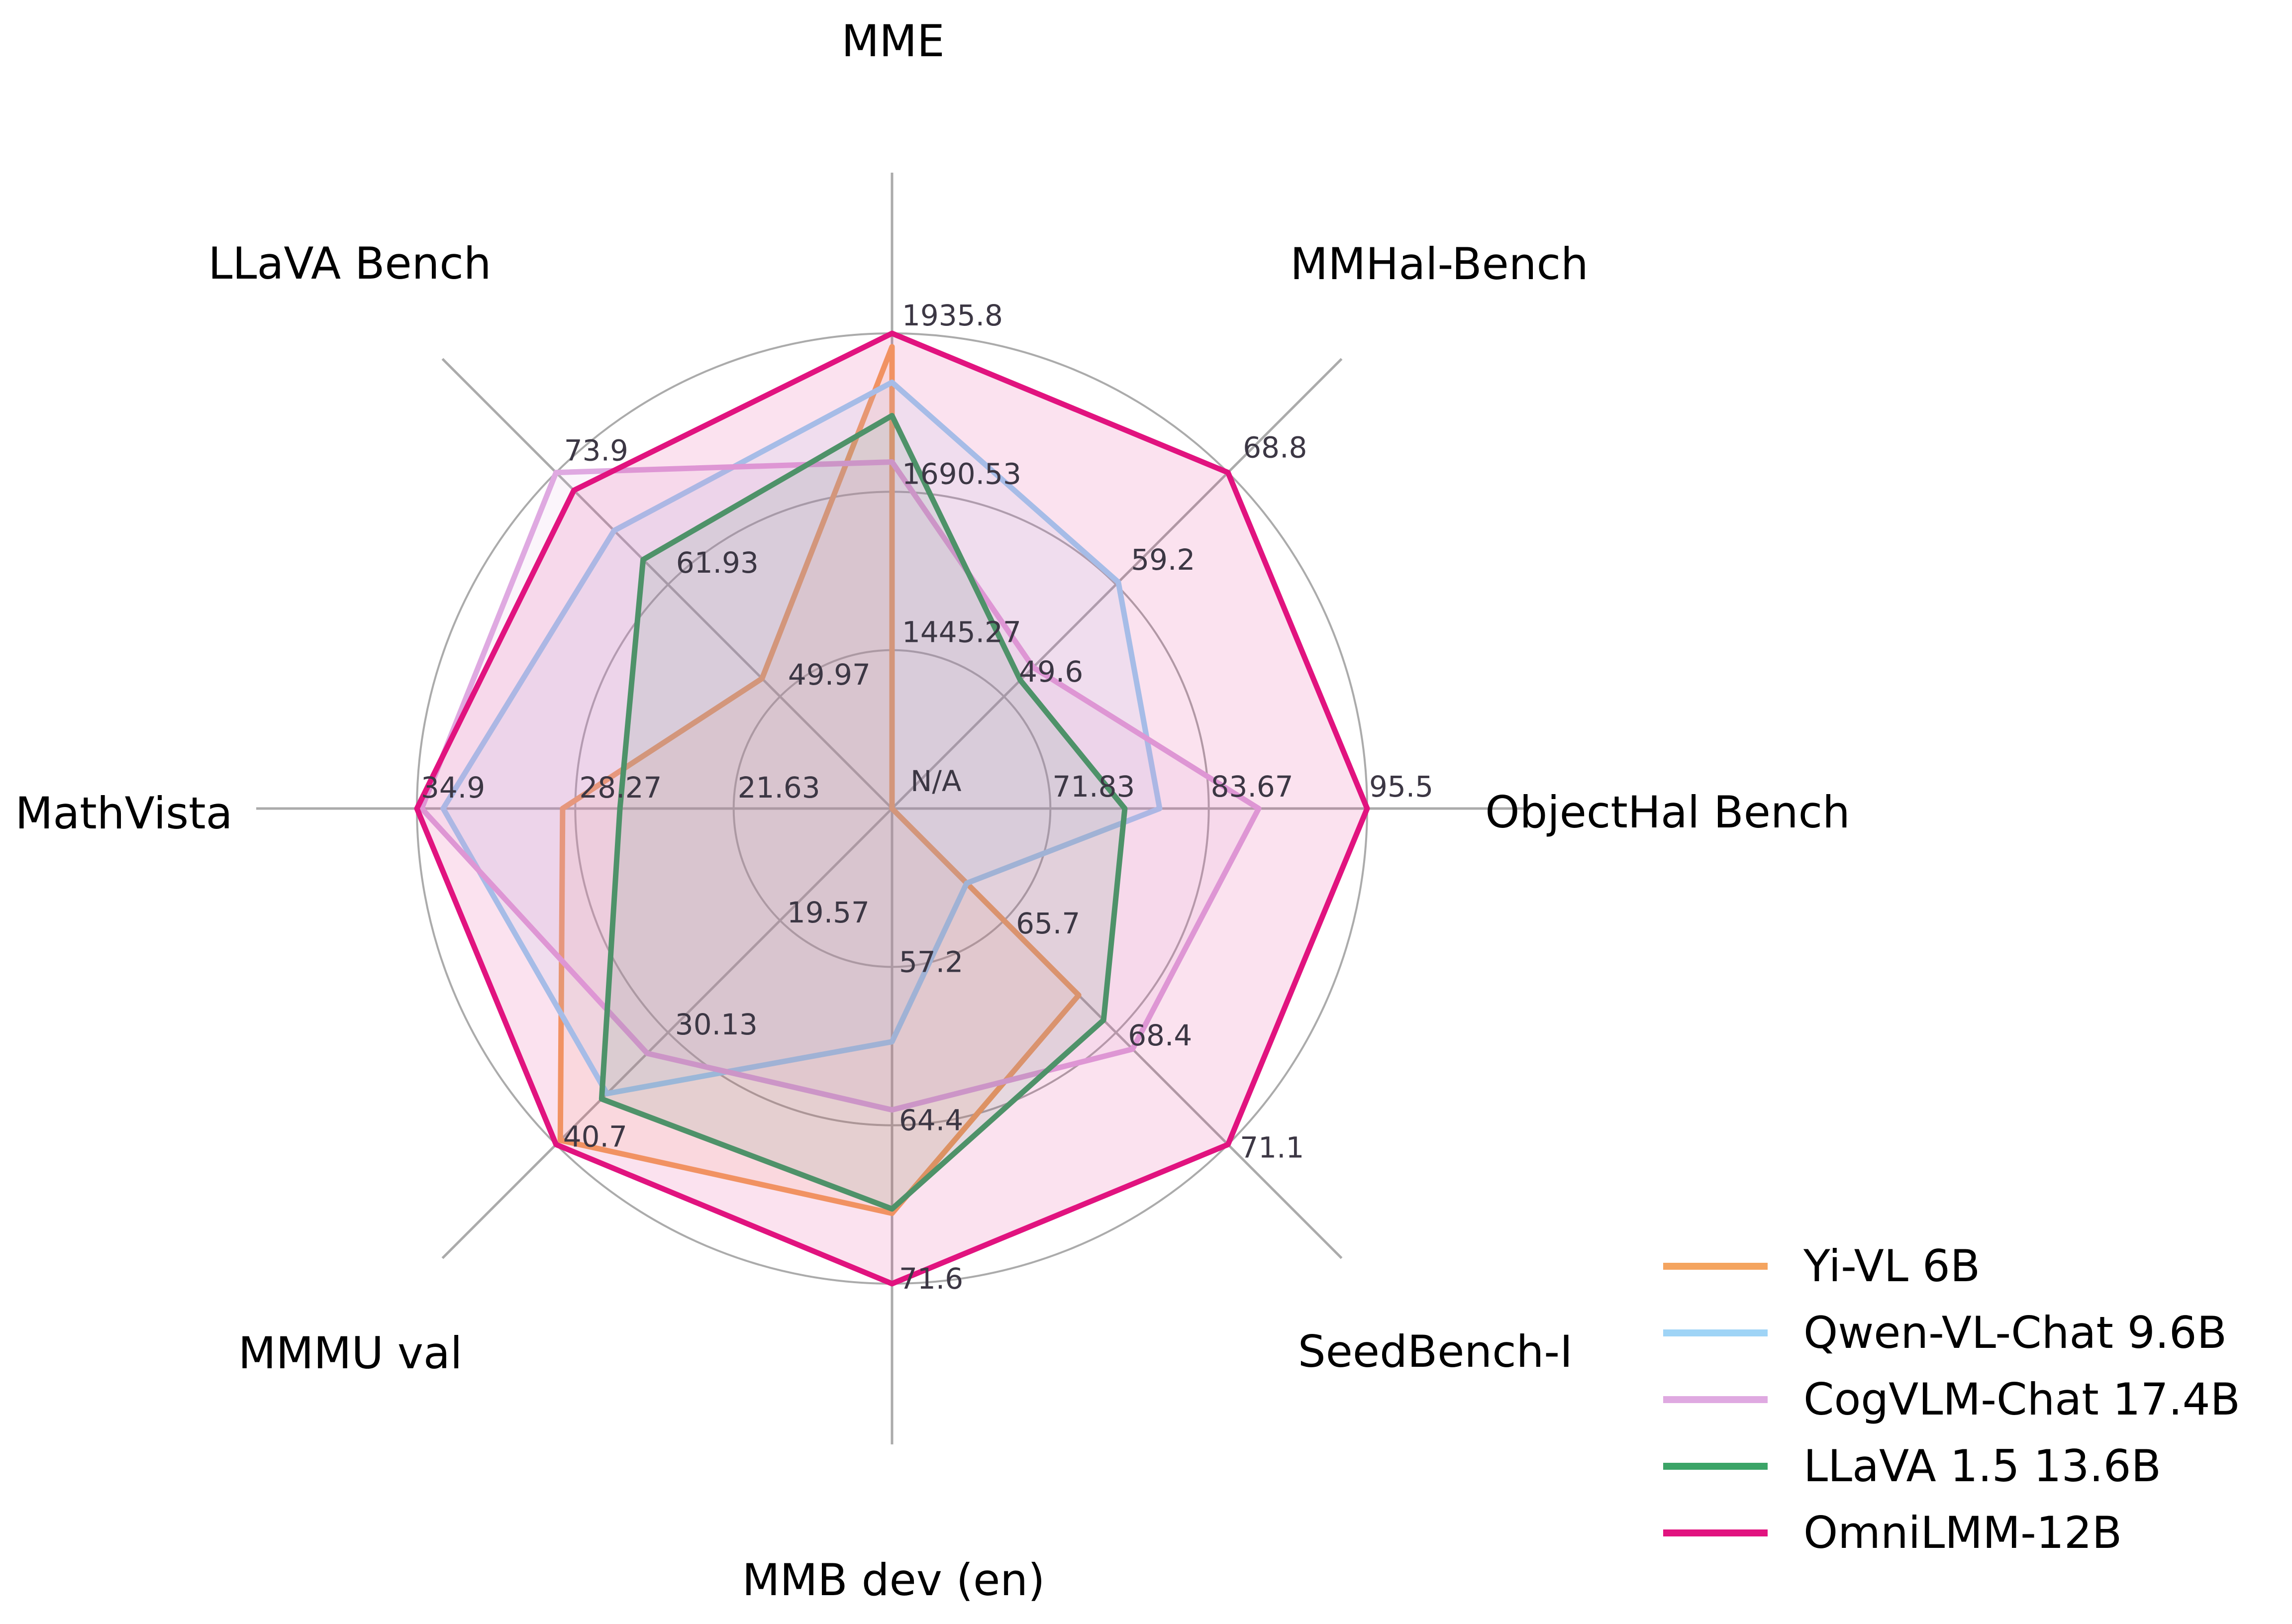 The image size is (2292, 1624). Describe the element at coordinates (952, 316) in the screenshot. I see `tick-label-mme-2: 1935.8` at that location.